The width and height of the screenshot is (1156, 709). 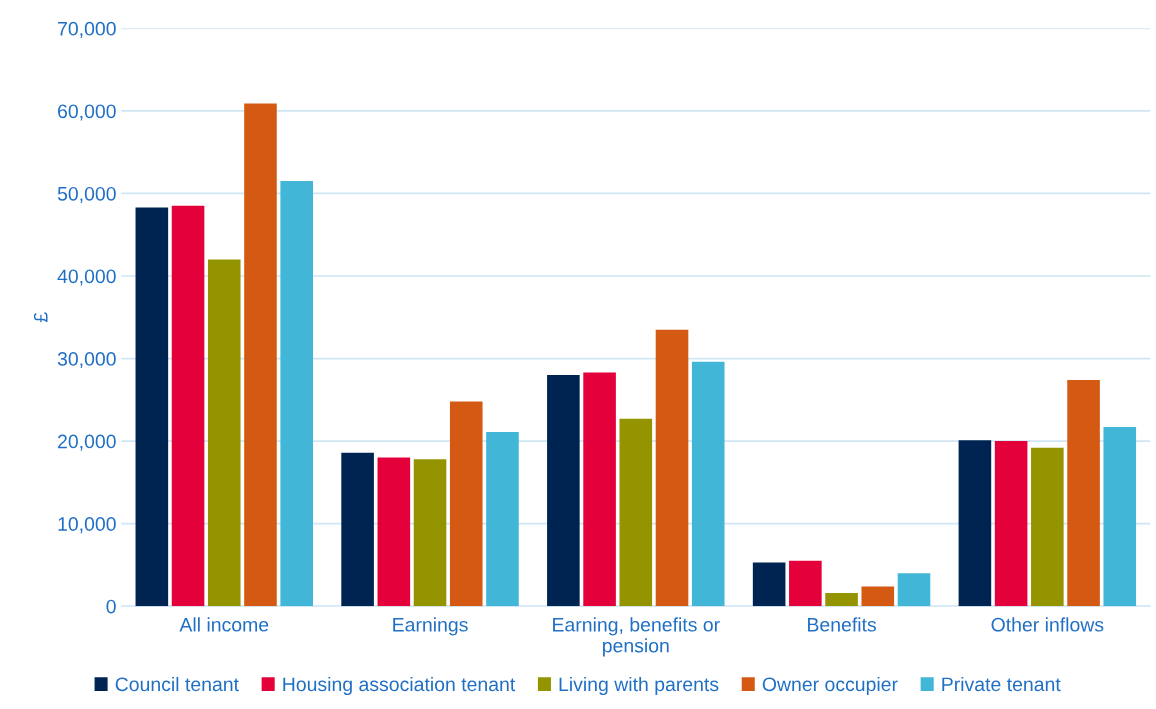 What do you see at coordinates (111, 606) in the screenshot?
I see `y-tick-label: 0` at bounding box center [111, 606].